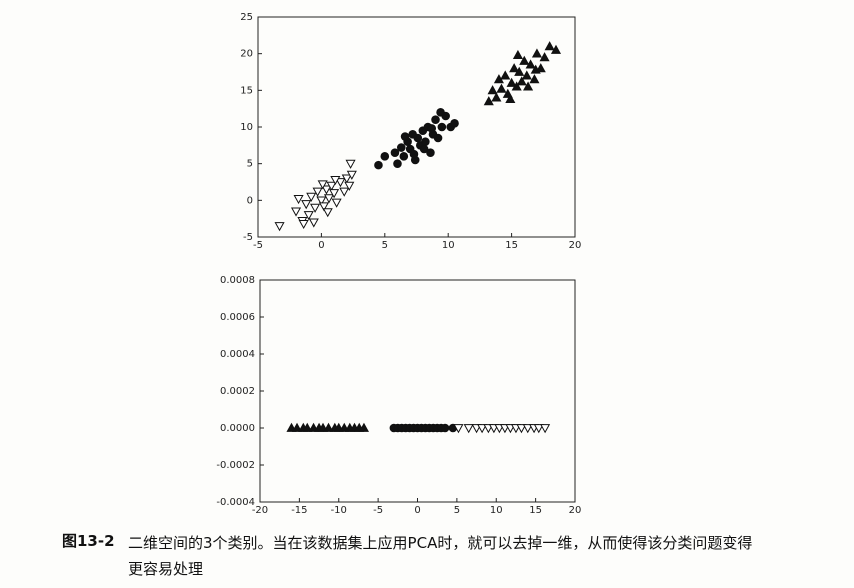  What do you see at coordinates (299, 510) in the screenshot?
I see `x-tick-label: -15` at bounding box center [299, 510].